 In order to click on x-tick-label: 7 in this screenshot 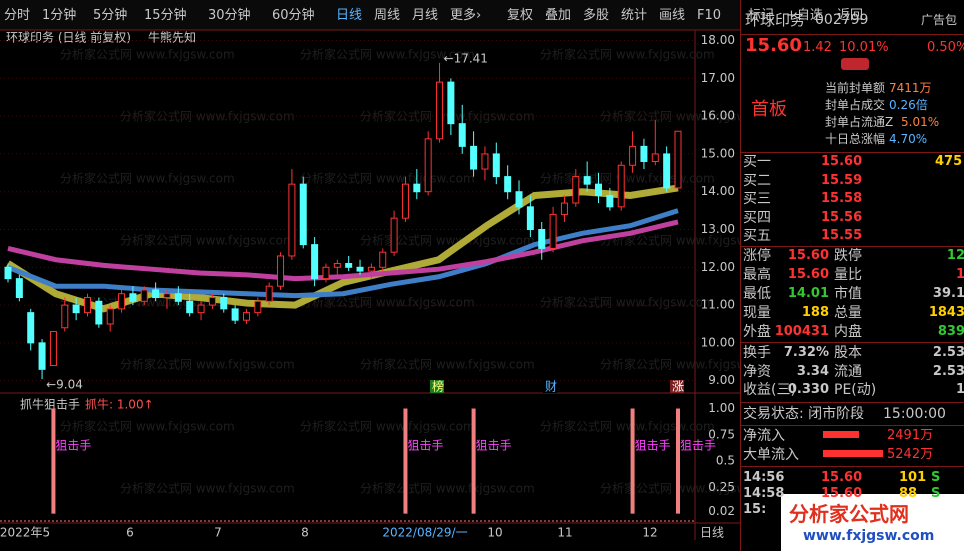, I will do `click(218, 533)`.